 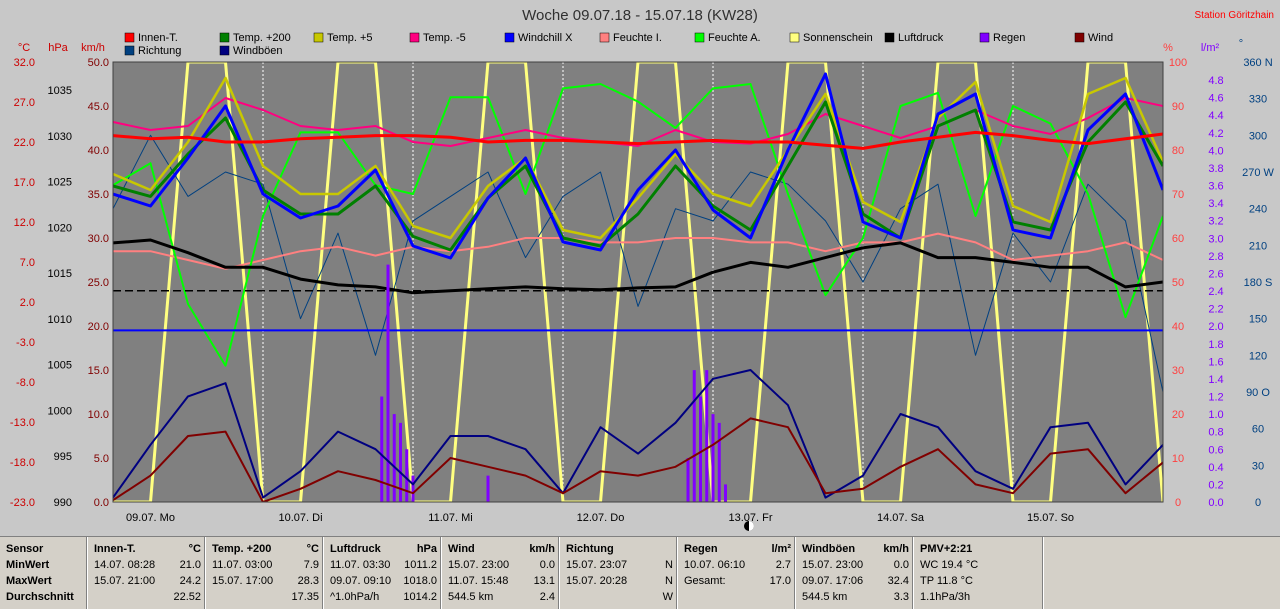 I want to click on stats-cell-time: 1.1hPa/3h, so click(x=945, y=597).